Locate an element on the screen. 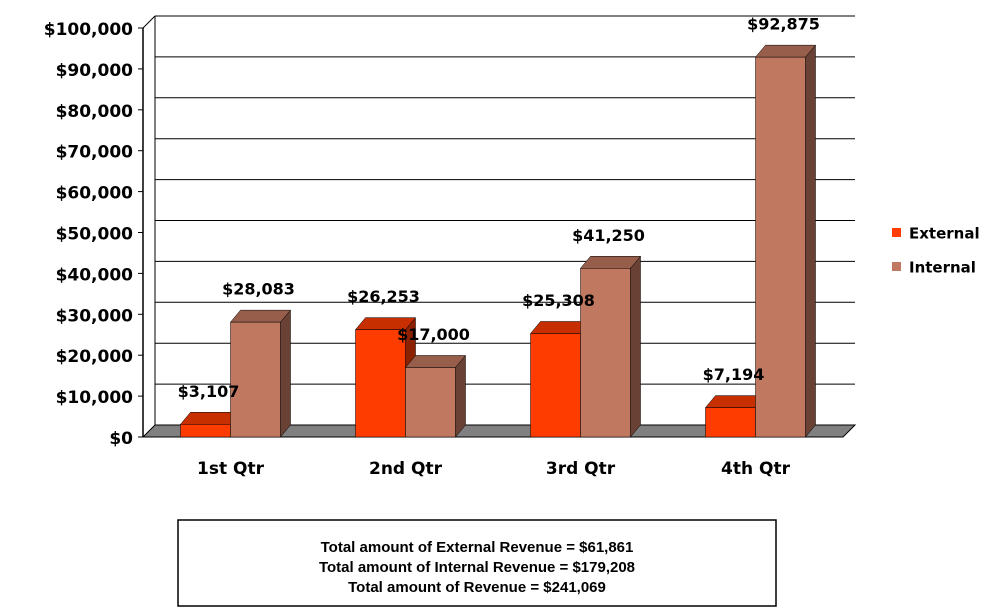  data-label: $25,308 is located at coordinates (558, 300).